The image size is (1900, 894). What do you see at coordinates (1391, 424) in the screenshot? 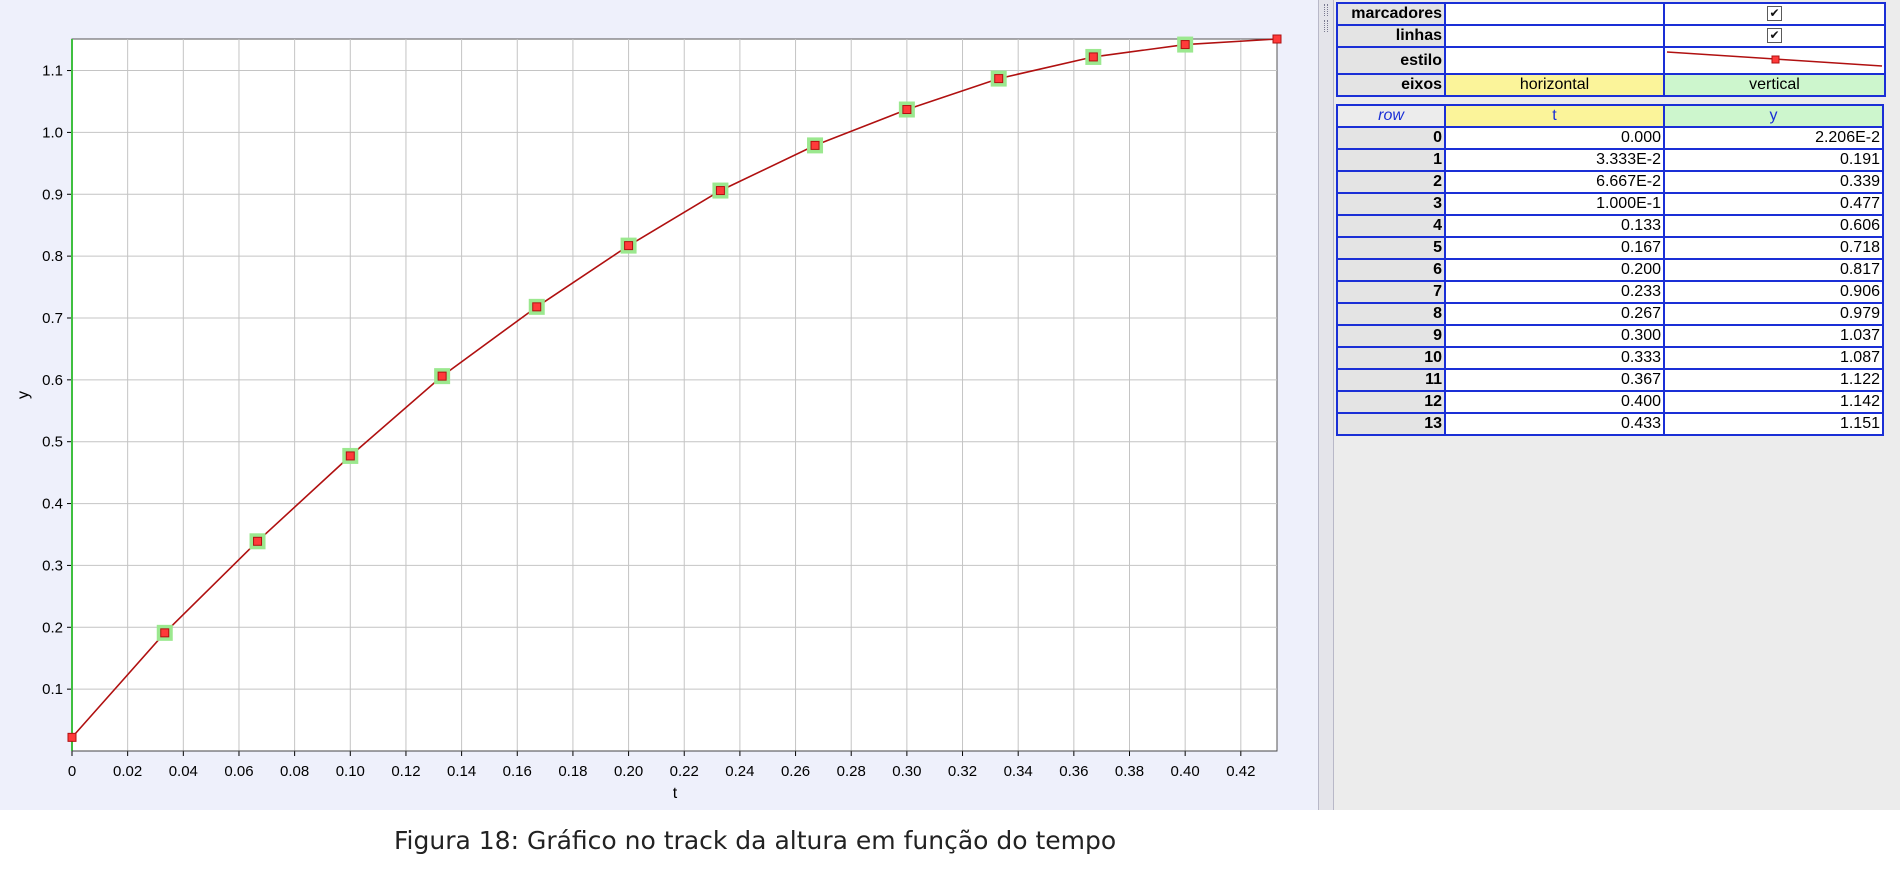
I see `row-index-cell: 13` at bounding box center [1391, 424].